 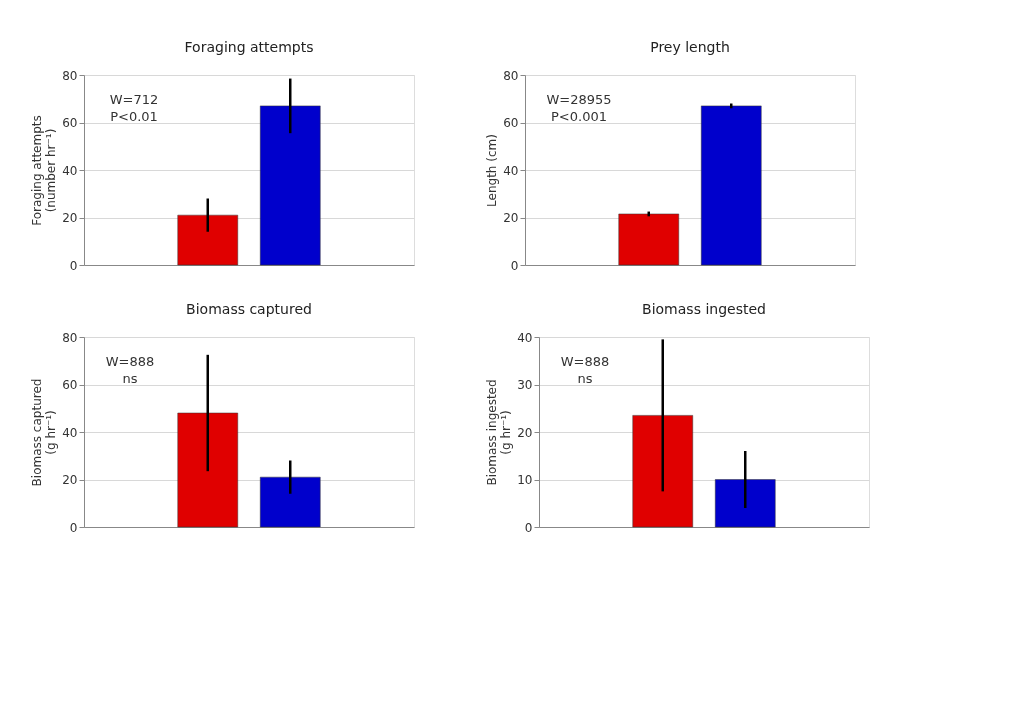 I want to click on y-axis-title: Foraging attempts (number hr⁻¹), so click(x=44, y=170).